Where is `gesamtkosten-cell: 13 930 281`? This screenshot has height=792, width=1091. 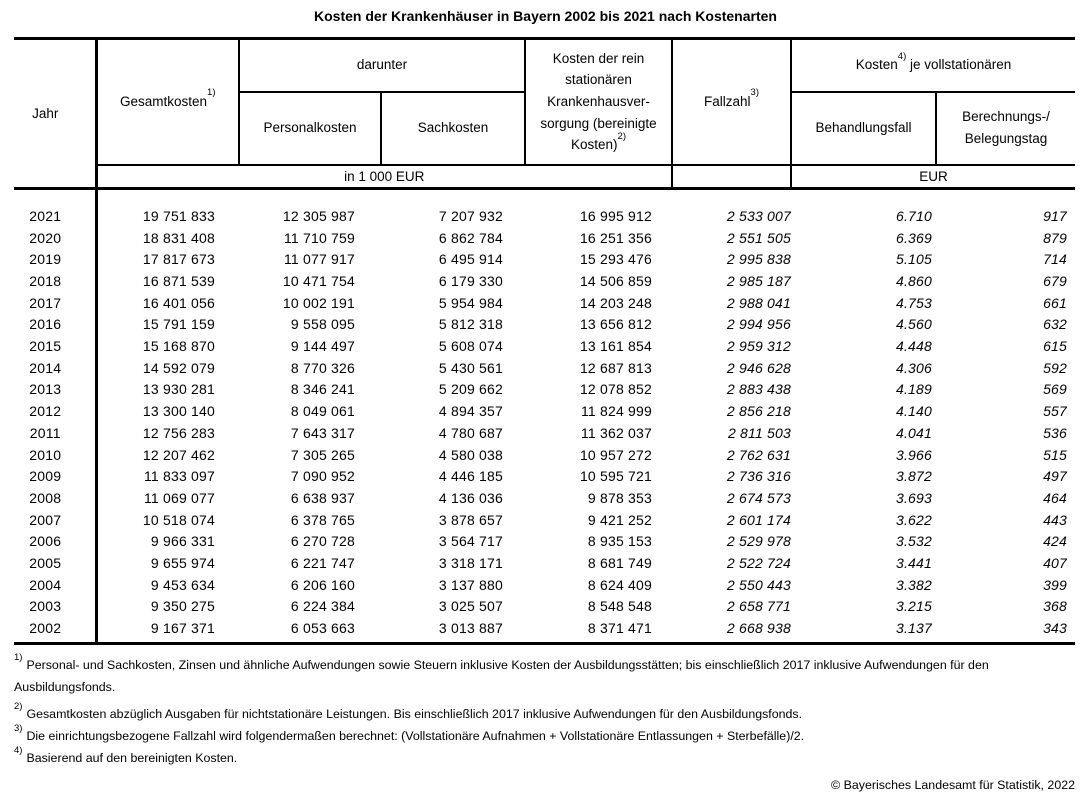 gesamtkosten-cell: 13 930 281 is located at coordinates (178, 389).